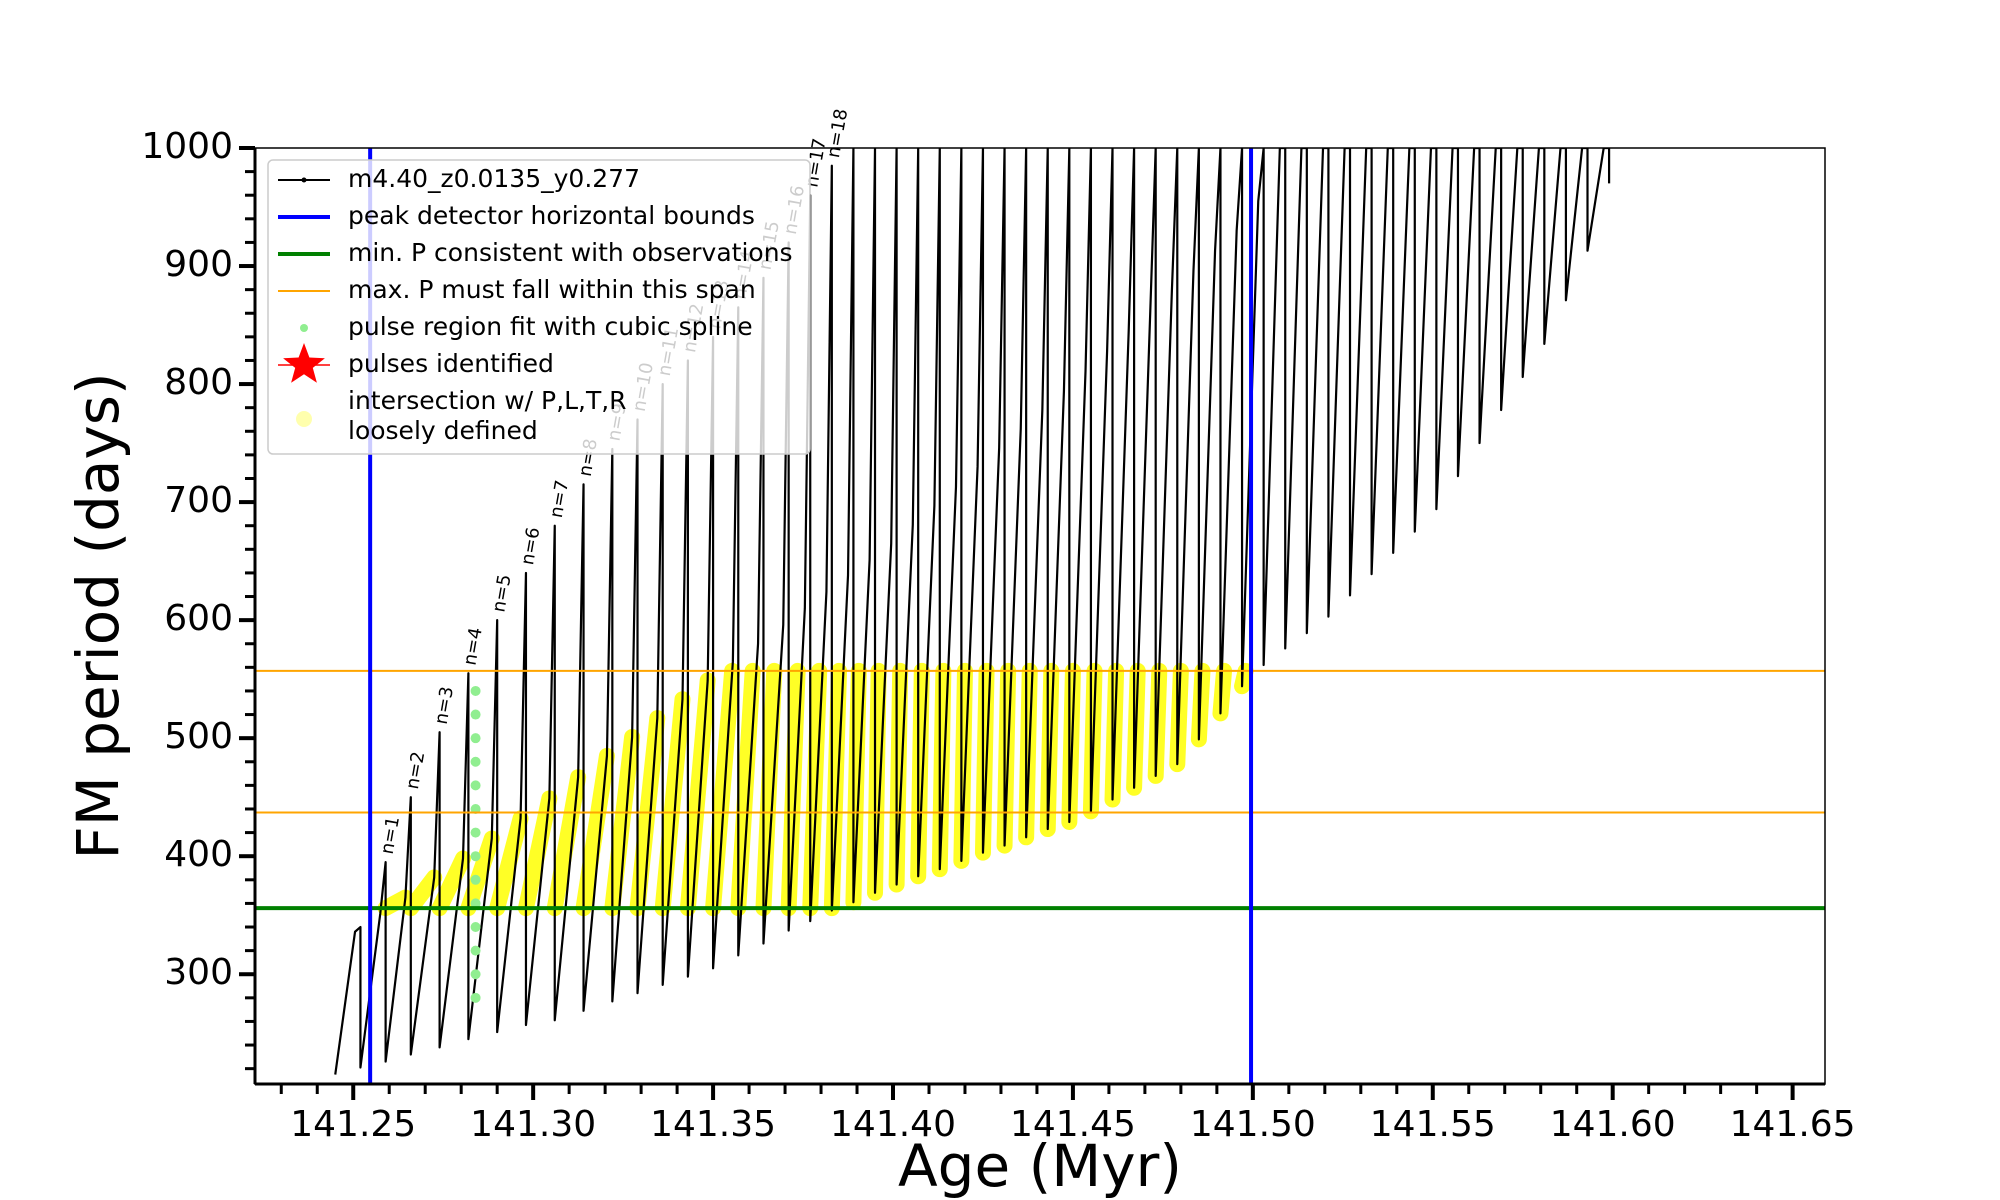 This screenshot has height=1200, width=2000. Describe the element at coordinates (494, 178) in the screenshot. I see `legend-label: m4.40_z0.0135_y0.277` at that location.